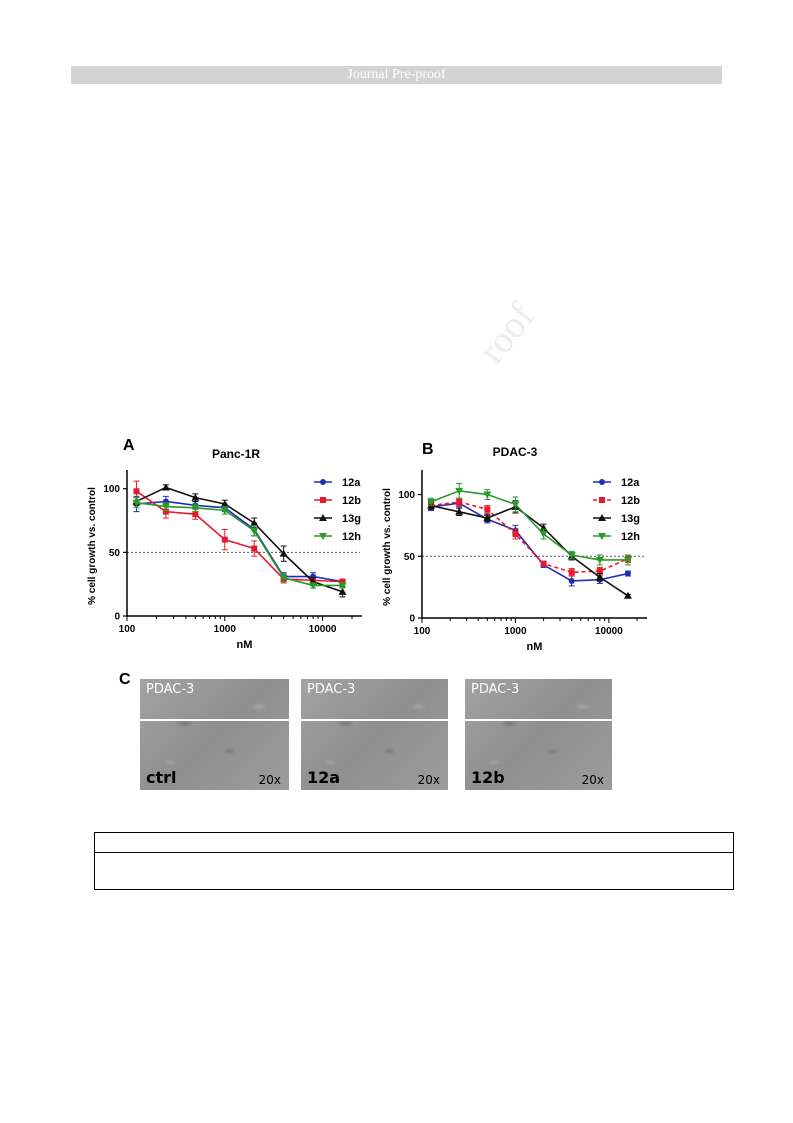 This screenshot has height=1123, width=793. Describe the element at coordinates (161, 777) in the screenshot. I see `micrograph-condition: ctrl` at that location.